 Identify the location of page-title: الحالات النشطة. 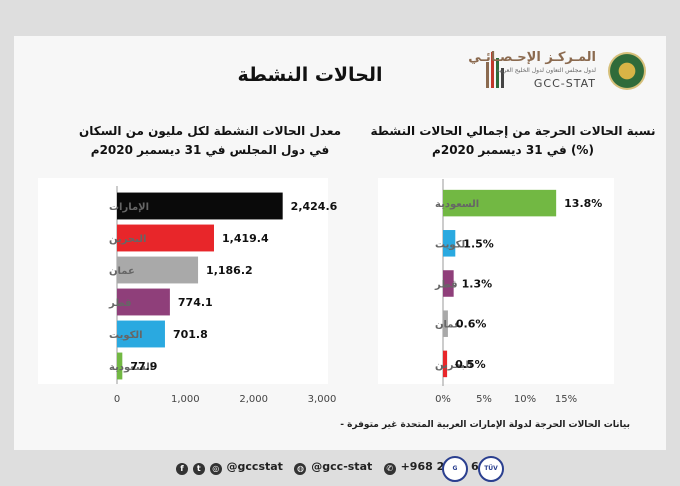
(310, 75).